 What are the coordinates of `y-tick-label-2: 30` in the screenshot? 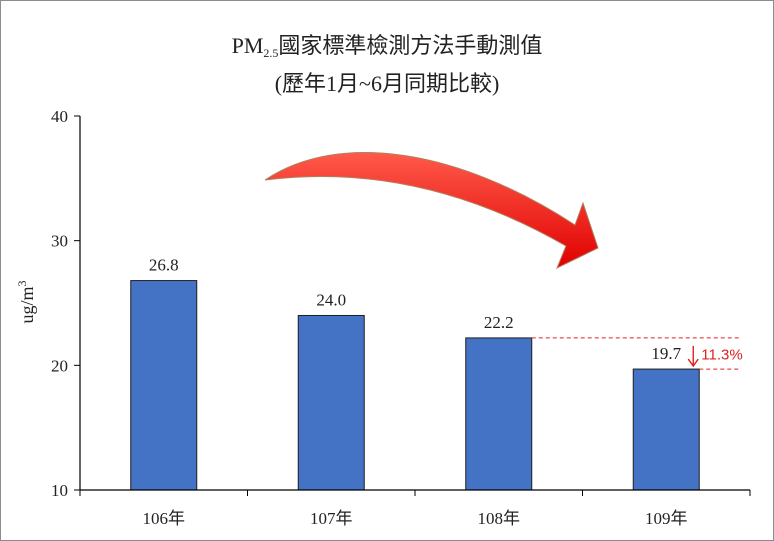 It's located at (59, 241).